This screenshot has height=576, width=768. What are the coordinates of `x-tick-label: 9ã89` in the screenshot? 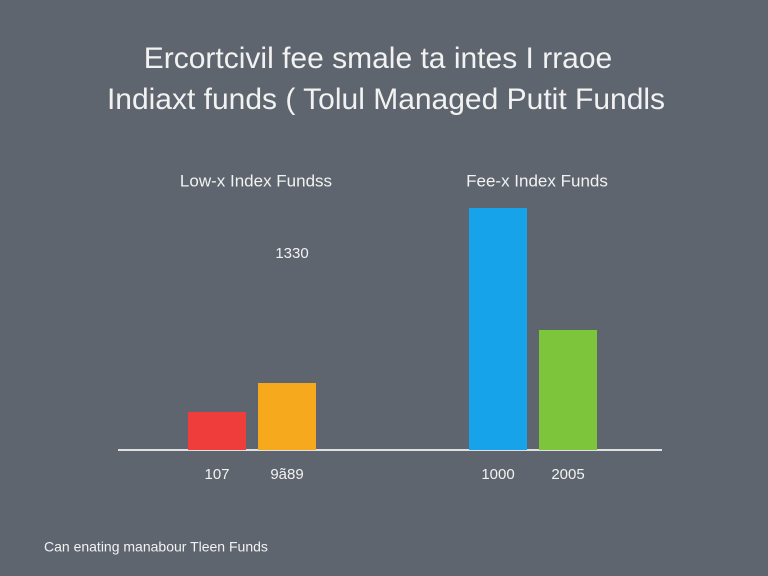 It's located at (286, 474).